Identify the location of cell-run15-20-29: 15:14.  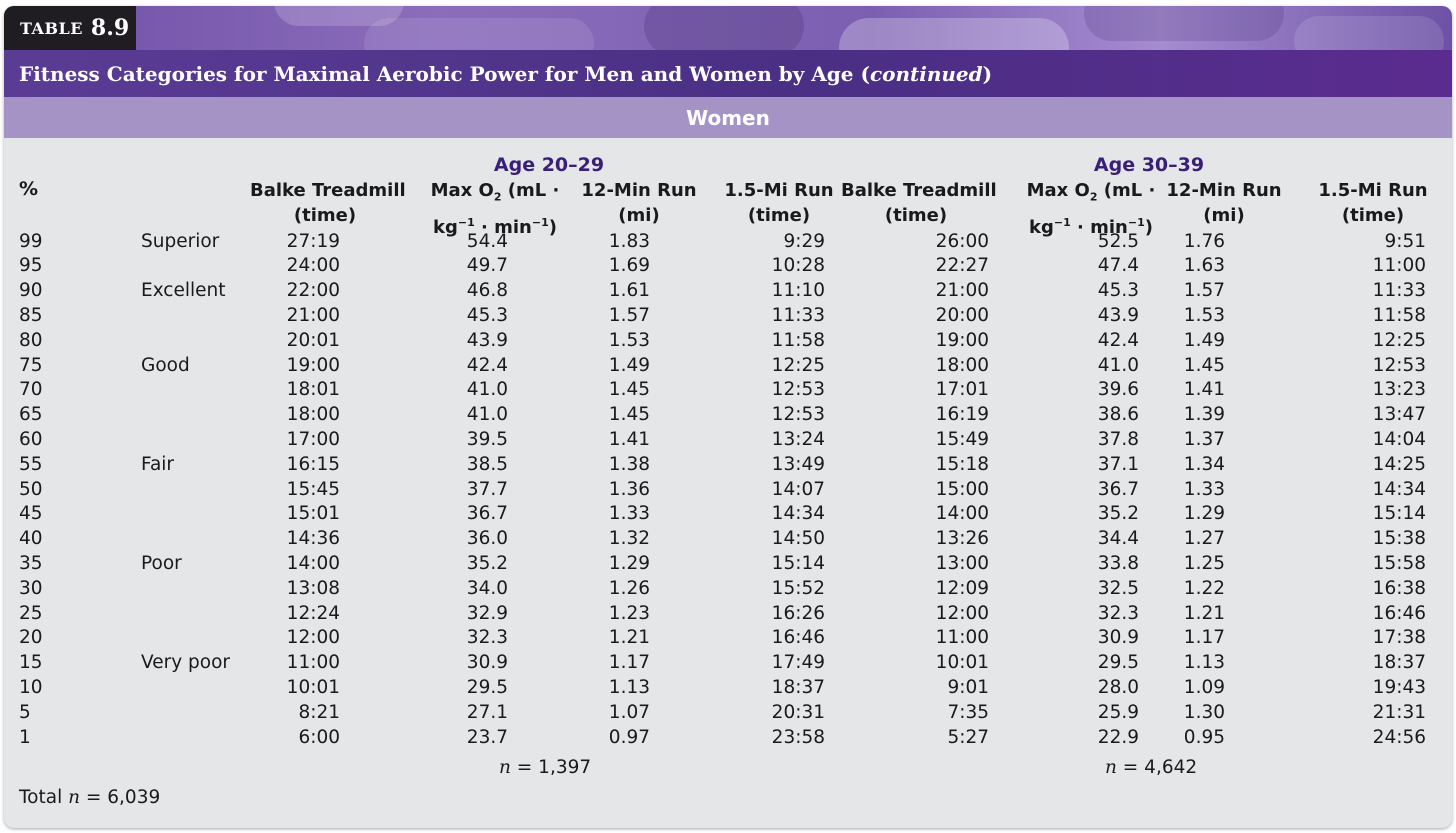
(798, 563).